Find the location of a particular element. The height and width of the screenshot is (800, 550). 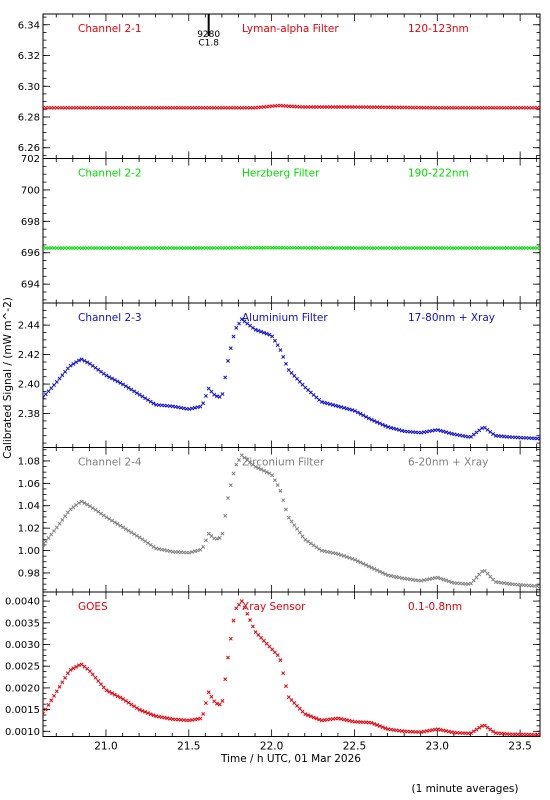

y-tick-label: 1.02 is located at coordinates (29, 529).